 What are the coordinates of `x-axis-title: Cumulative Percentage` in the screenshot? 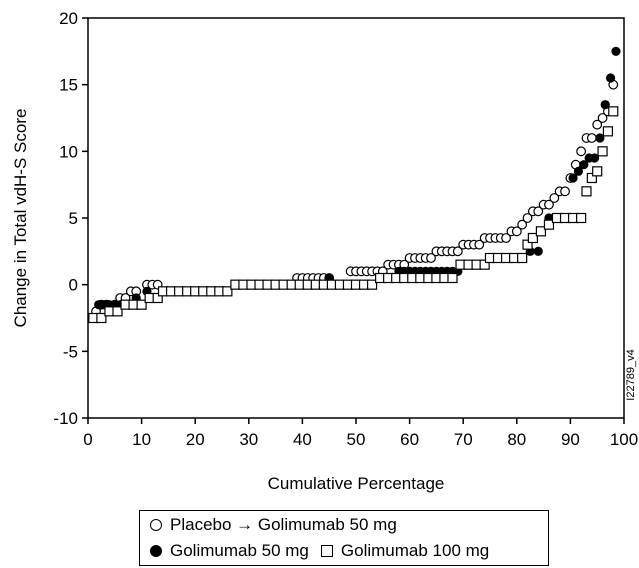 It's located at (356, 483).